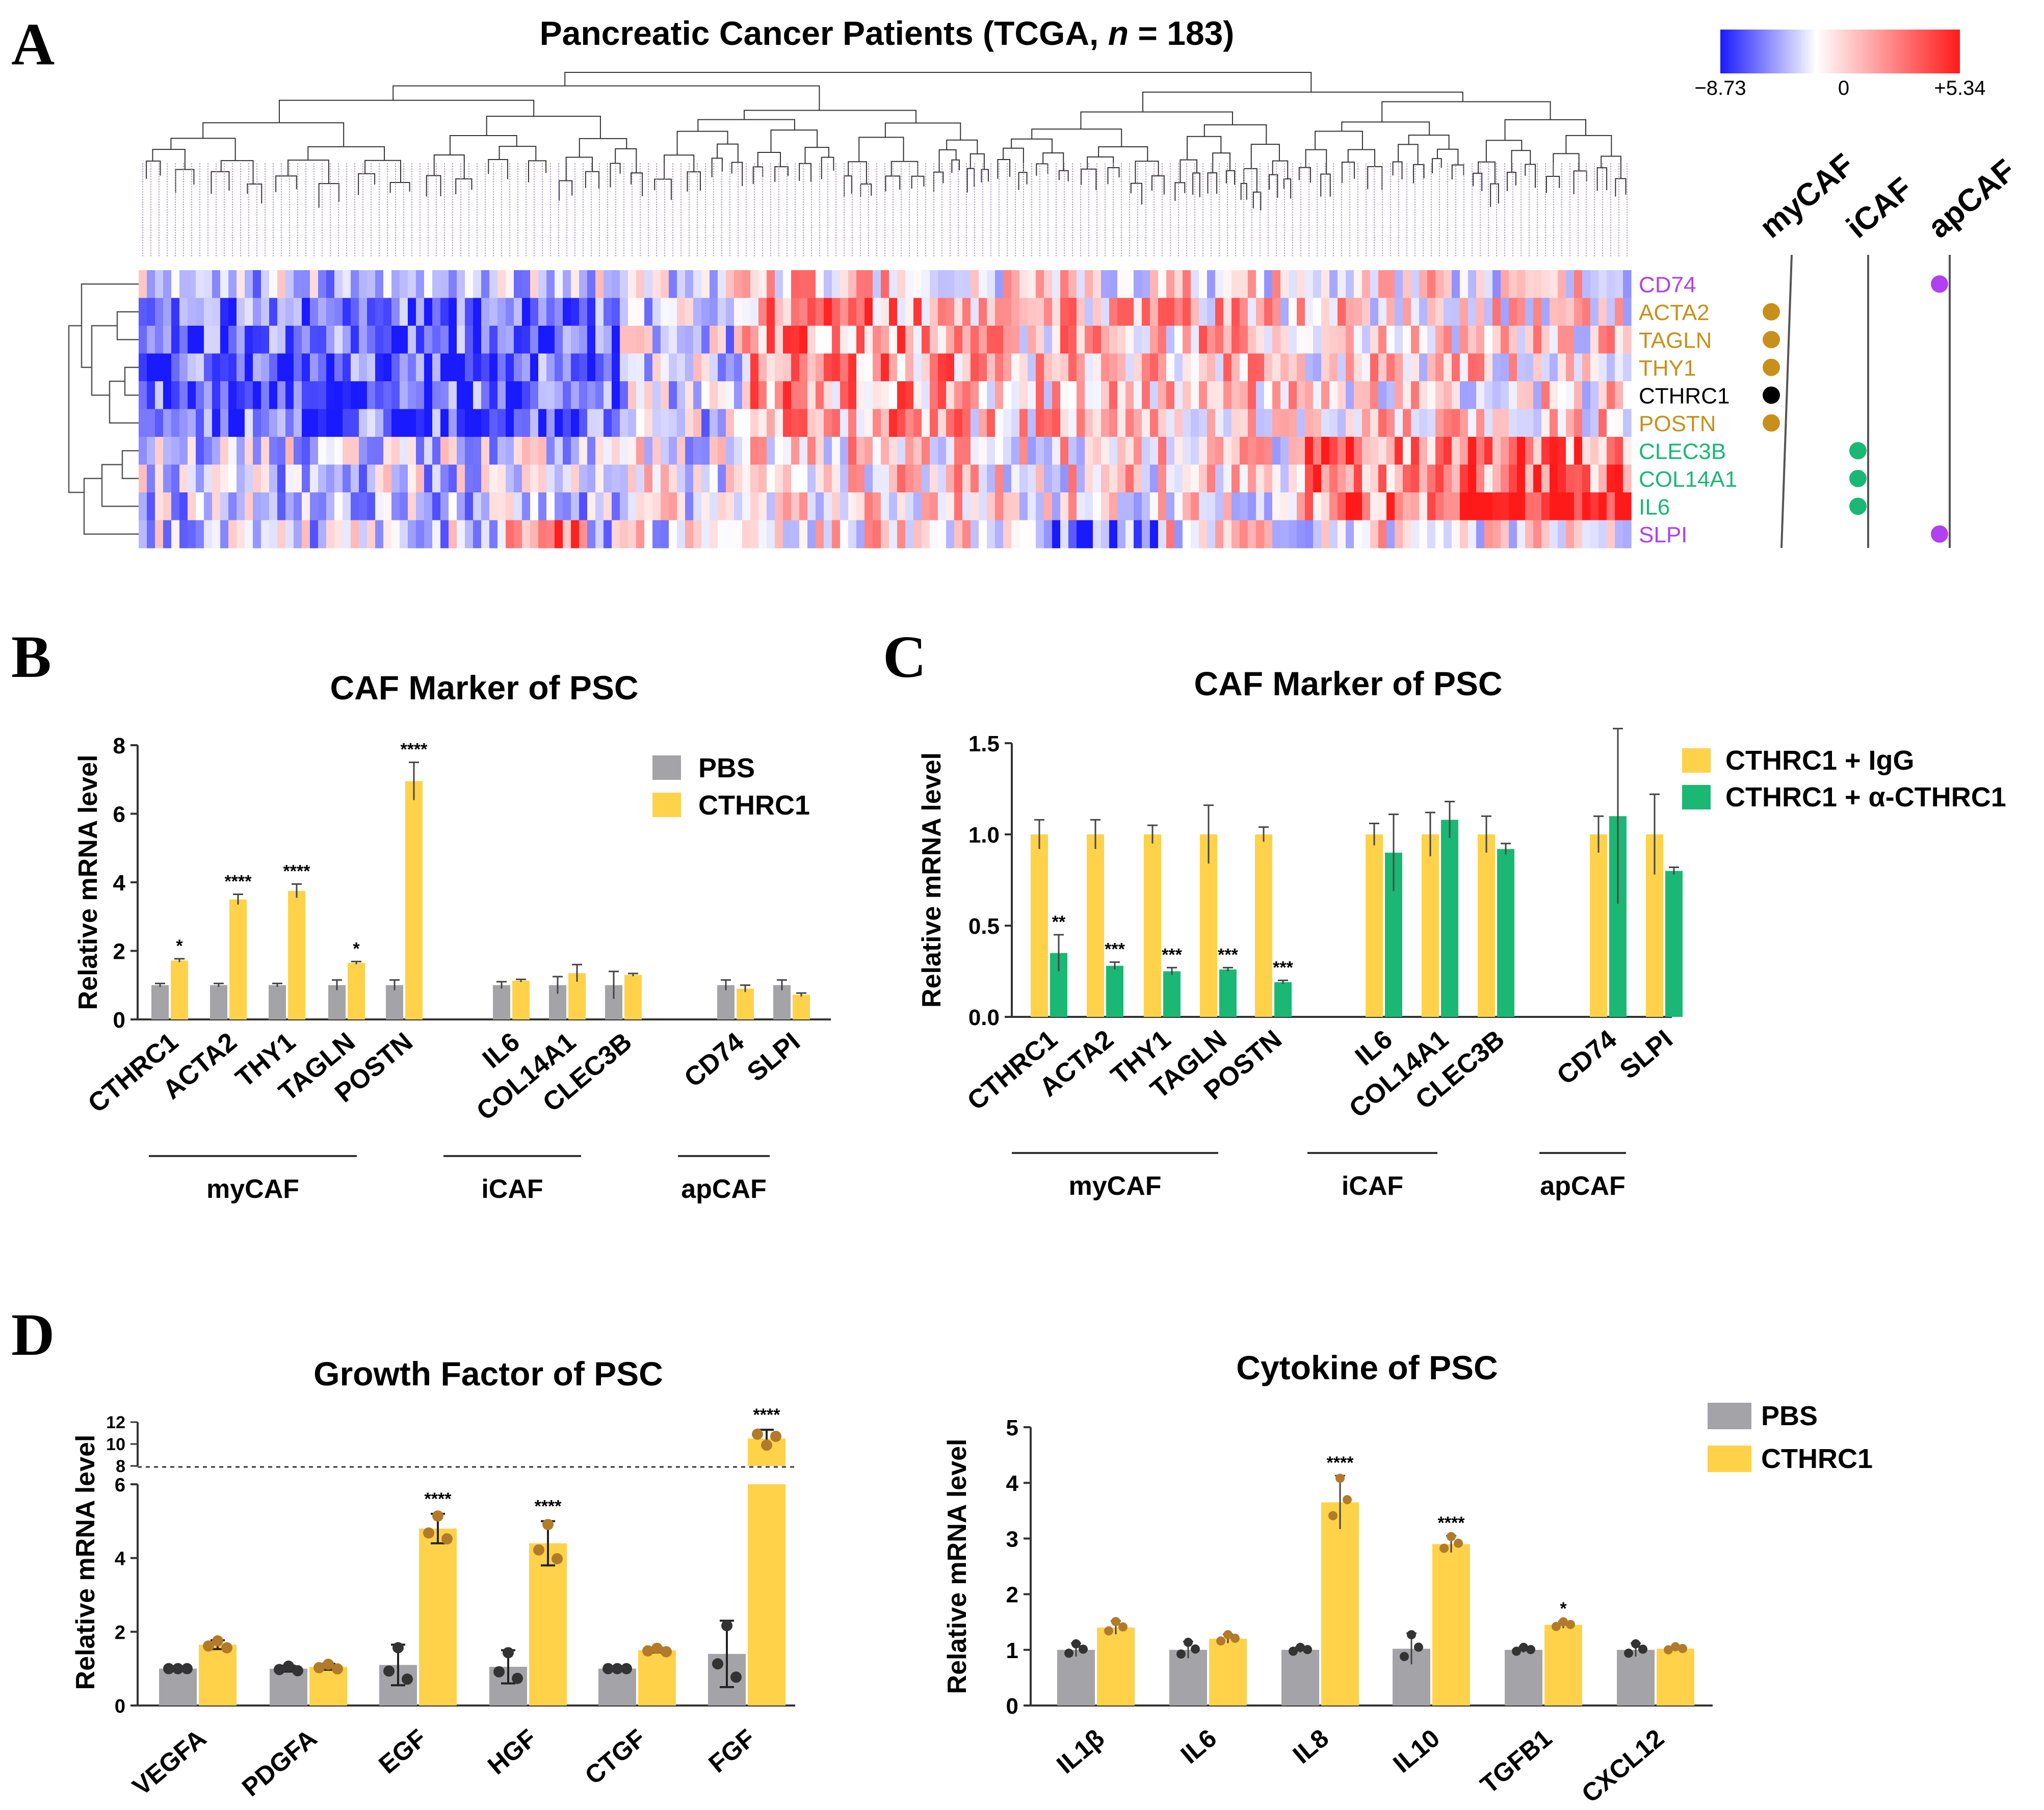 The height and width of the screenshot is (1810, 2044). I want to click on colorbar-zero-label: 0, so click(1843, 88).